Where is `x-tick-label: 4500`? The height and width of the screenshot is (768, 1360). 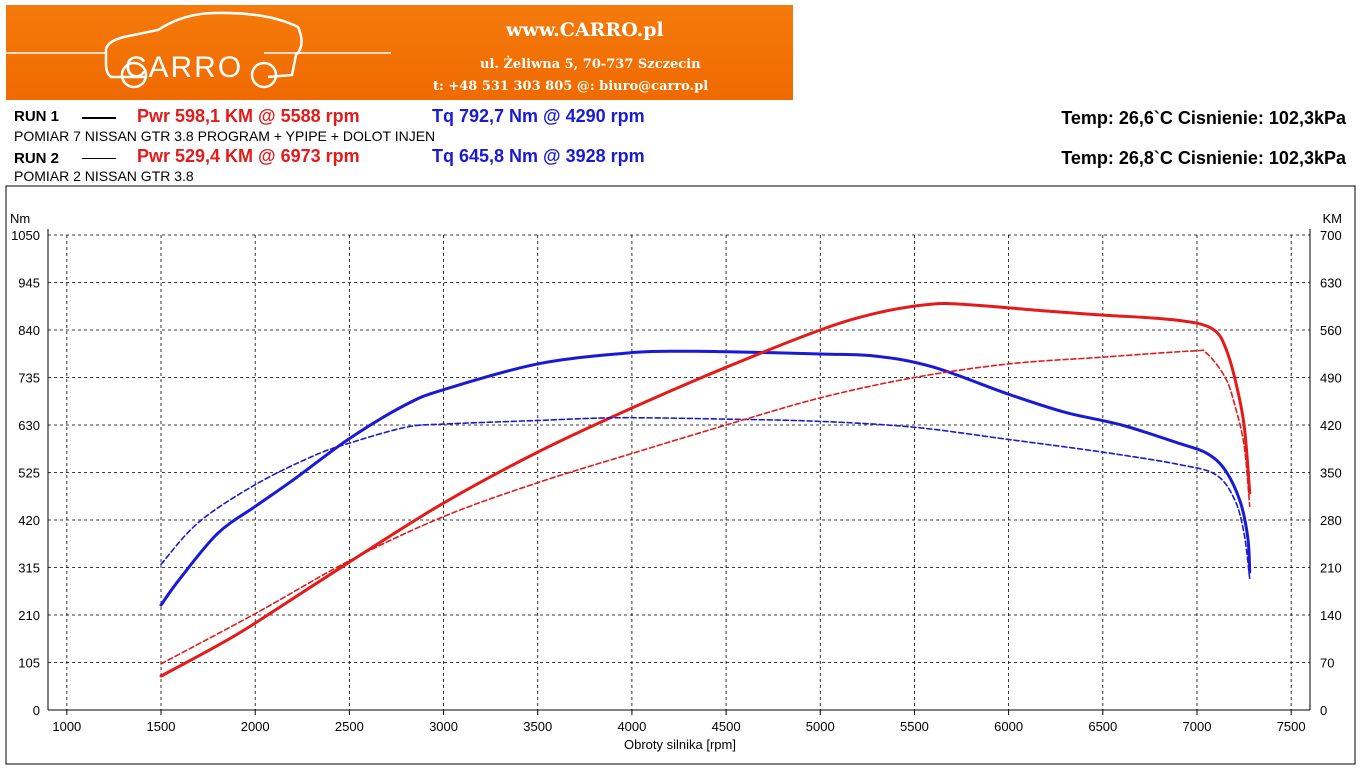
x-tick-label: 4500 is located at coordinates (726, 726).